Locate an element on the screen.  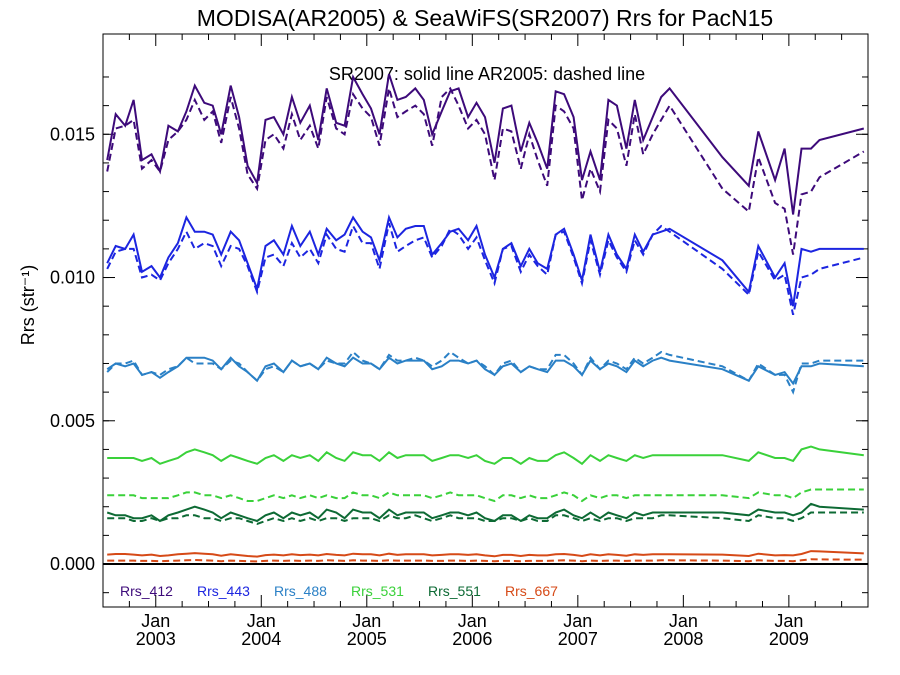
legend-entry: Rrs_531 is located at coordinates (377, 591).